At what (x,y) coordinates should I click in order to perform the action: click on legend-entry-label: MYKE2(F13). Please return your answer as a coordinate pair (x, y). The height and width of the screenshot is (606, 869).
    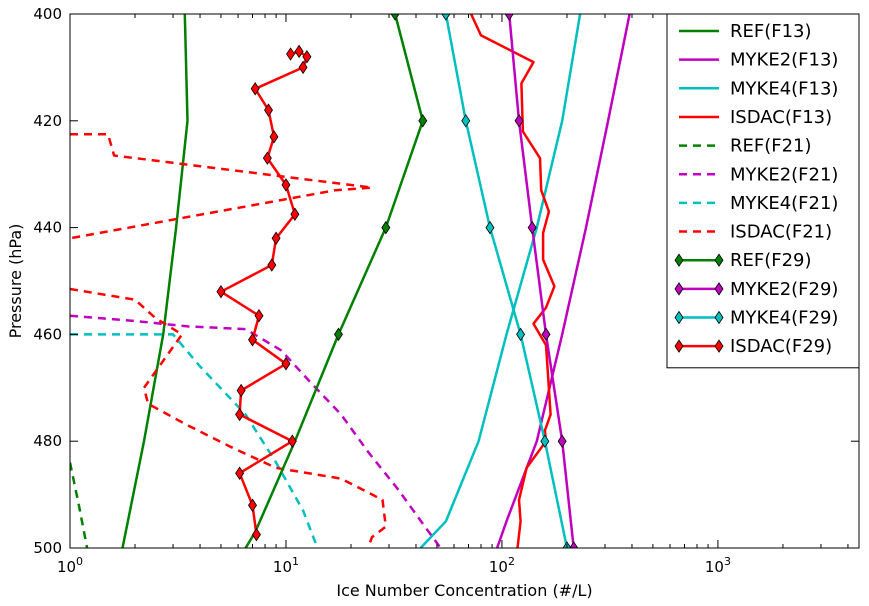
    Looking at the image, I should click on (784, 60).